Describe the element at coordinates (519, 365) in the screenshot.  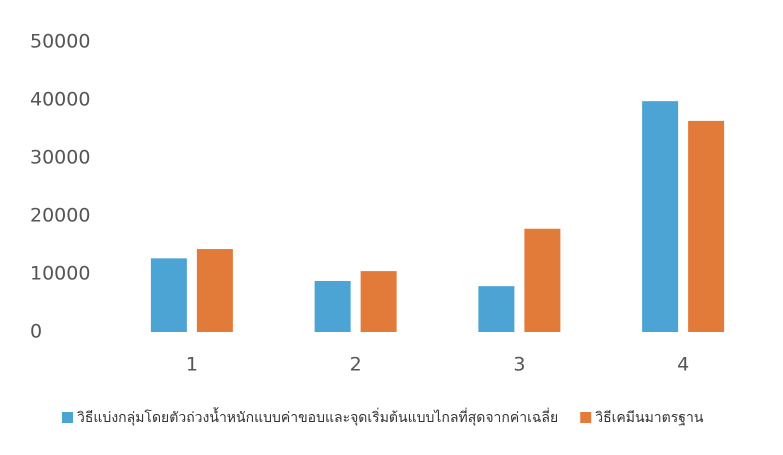
I see `x-tick-label: 3` at that location.